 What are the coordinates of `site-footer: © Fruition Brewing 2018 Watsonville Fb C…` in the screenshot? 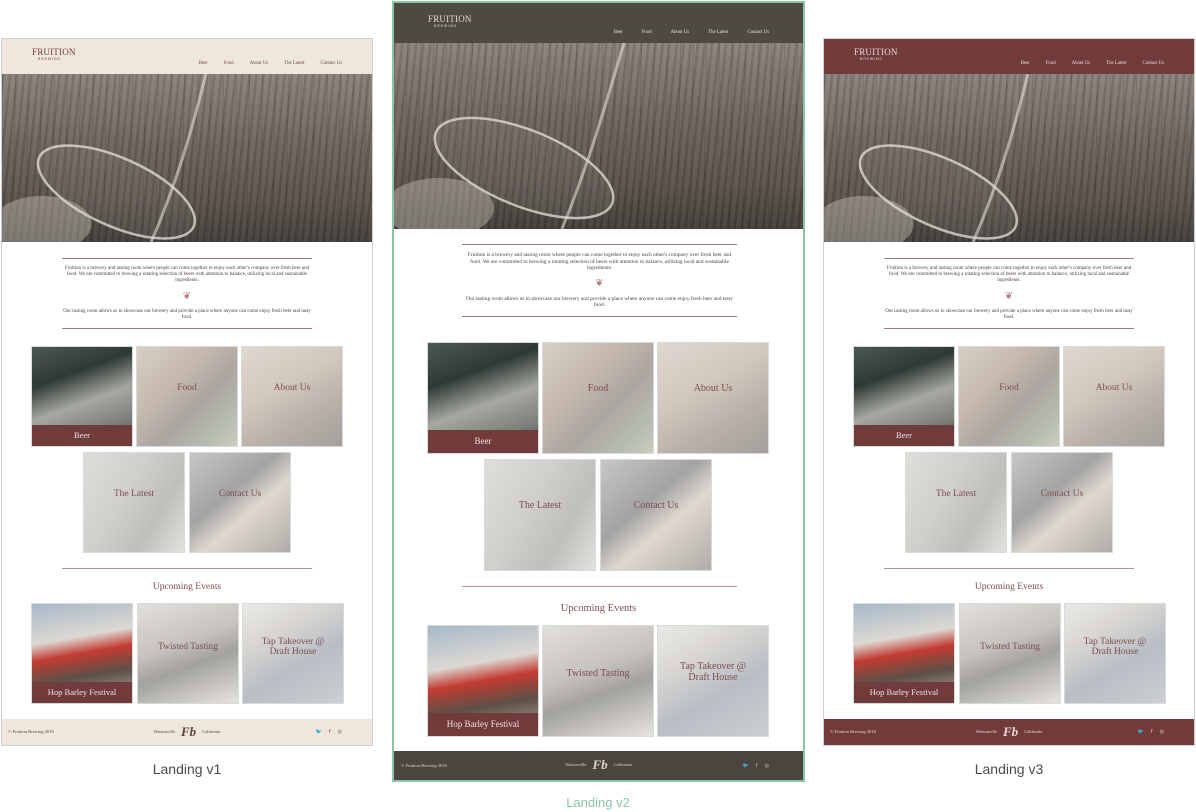 It's located at (187, 732).